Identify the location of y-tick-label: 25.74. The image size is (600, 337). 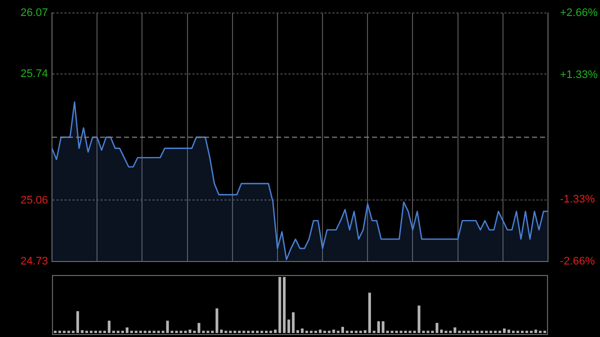
(34, 74).